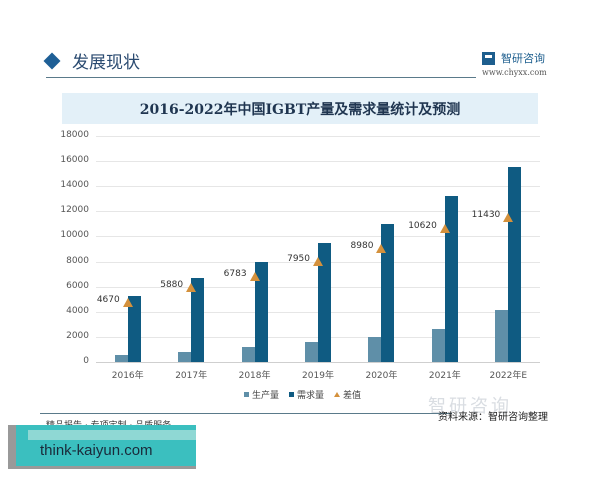  Describe the element at coordinates (172, 285) in the screenshot. I see `difference-label: 5880` at that location.